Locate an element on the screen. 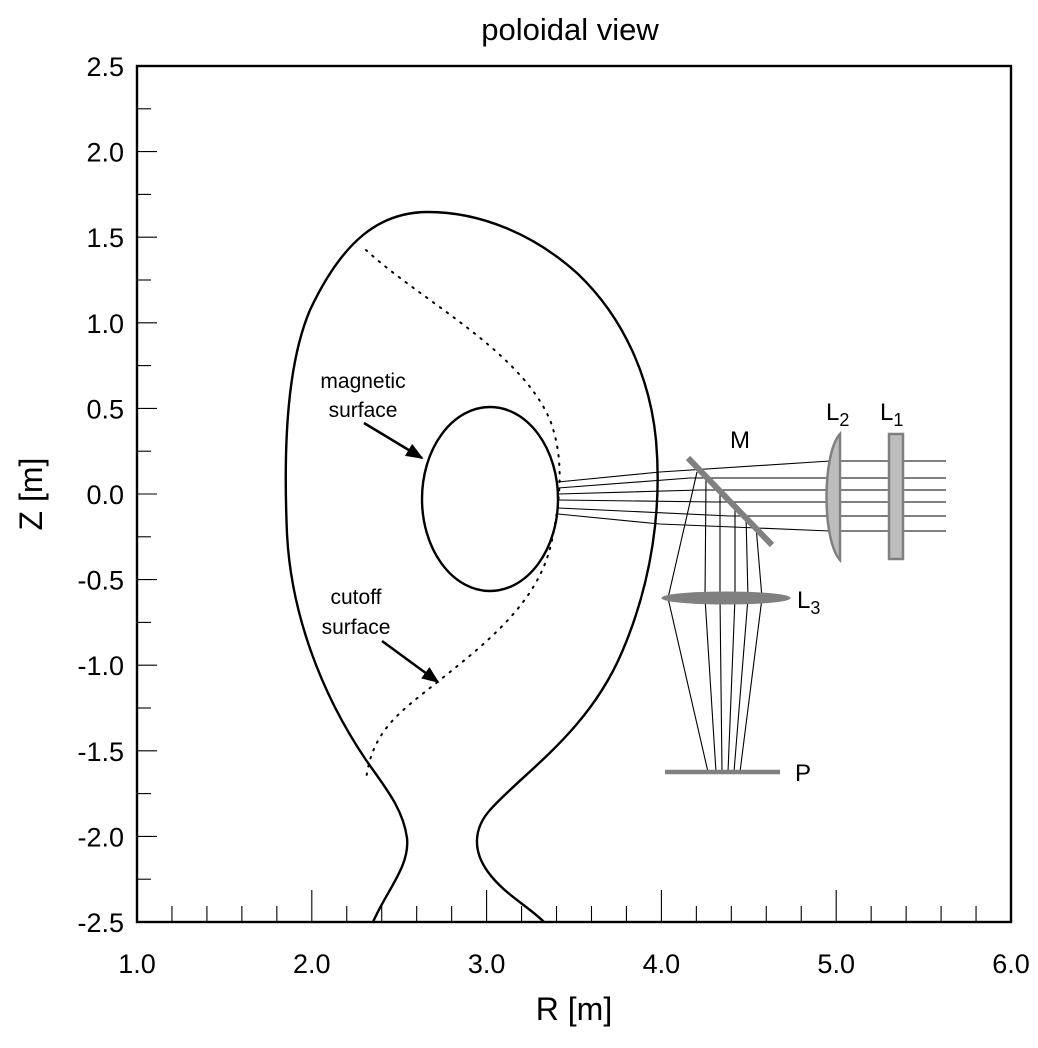 This screenshot has width=1038, height=1048. y-axis-title: Z [m] is located at coordinates (31, 494).